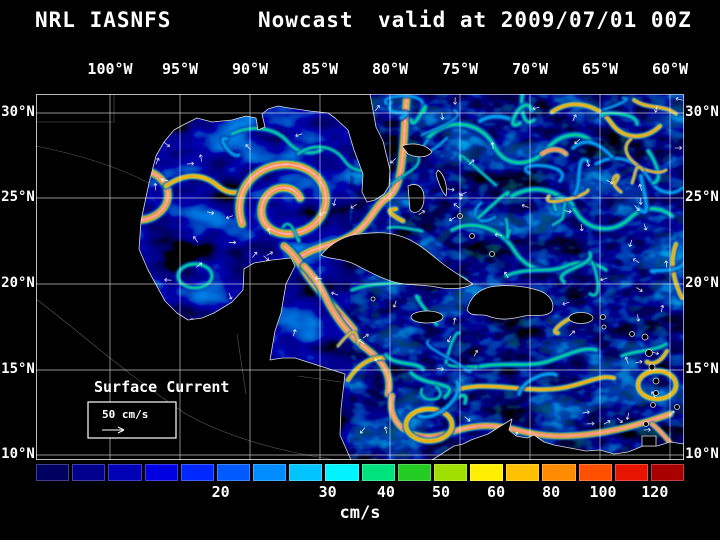  I want to click on scale-arrow-icon, so click(113, 430).